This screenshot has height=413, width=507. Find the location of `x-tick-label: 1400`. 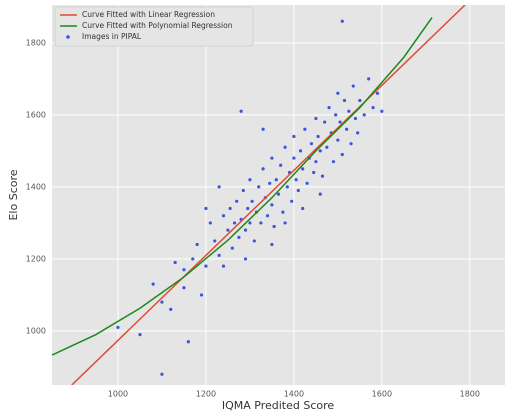

x-tick-label: 1400 is located at coordinates (294, 394).